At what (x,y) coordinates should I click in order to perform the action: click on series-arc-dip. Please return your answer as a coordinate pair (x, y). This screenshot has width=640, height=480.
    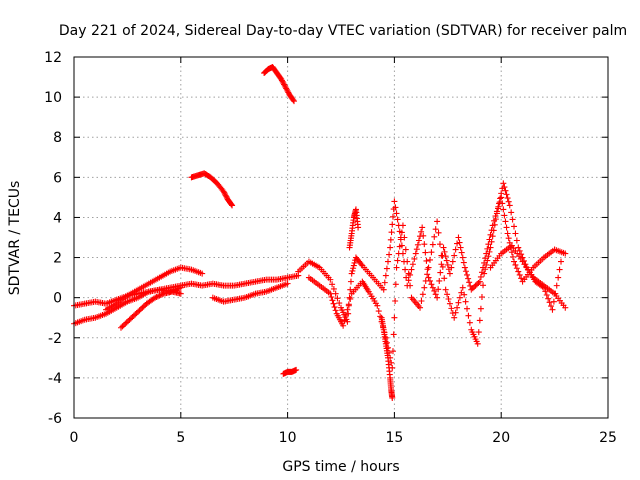
    Looking at the image, I should click on (250, 292).